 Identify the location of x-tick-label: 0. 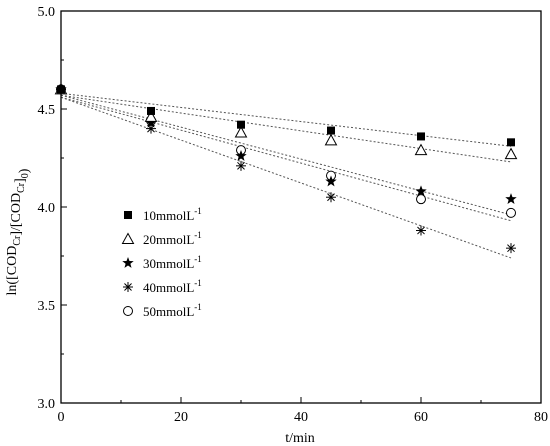
(61, 417).